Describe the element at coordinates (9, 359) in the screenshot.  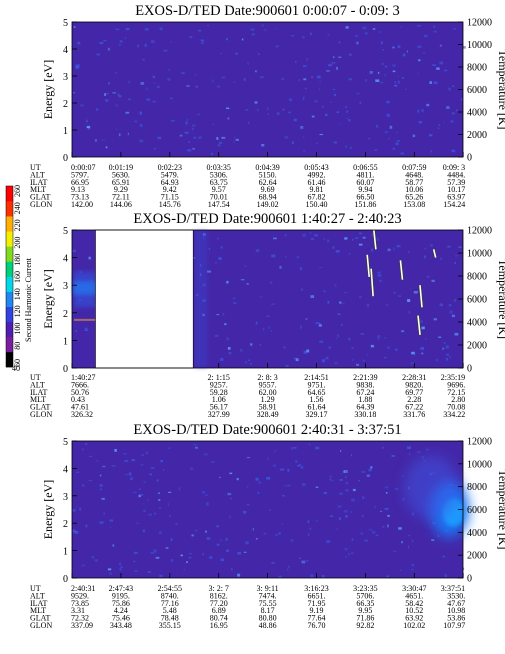
I see `colorbar-swatch` at that location.